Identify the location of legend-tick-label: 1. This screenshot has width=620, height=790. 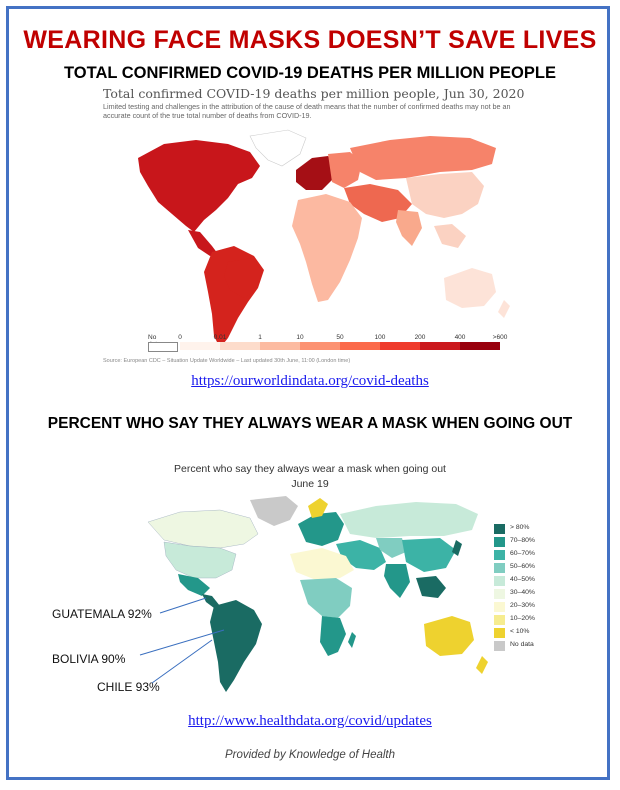
(260, 337).